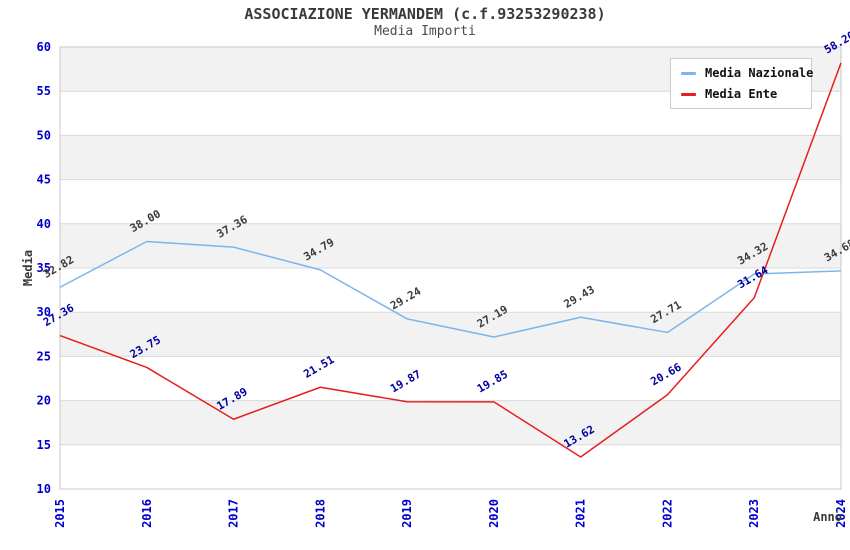 This screenshot has width=850, height=550. I want to click on y-tick-label: 10, so click(44, 489).